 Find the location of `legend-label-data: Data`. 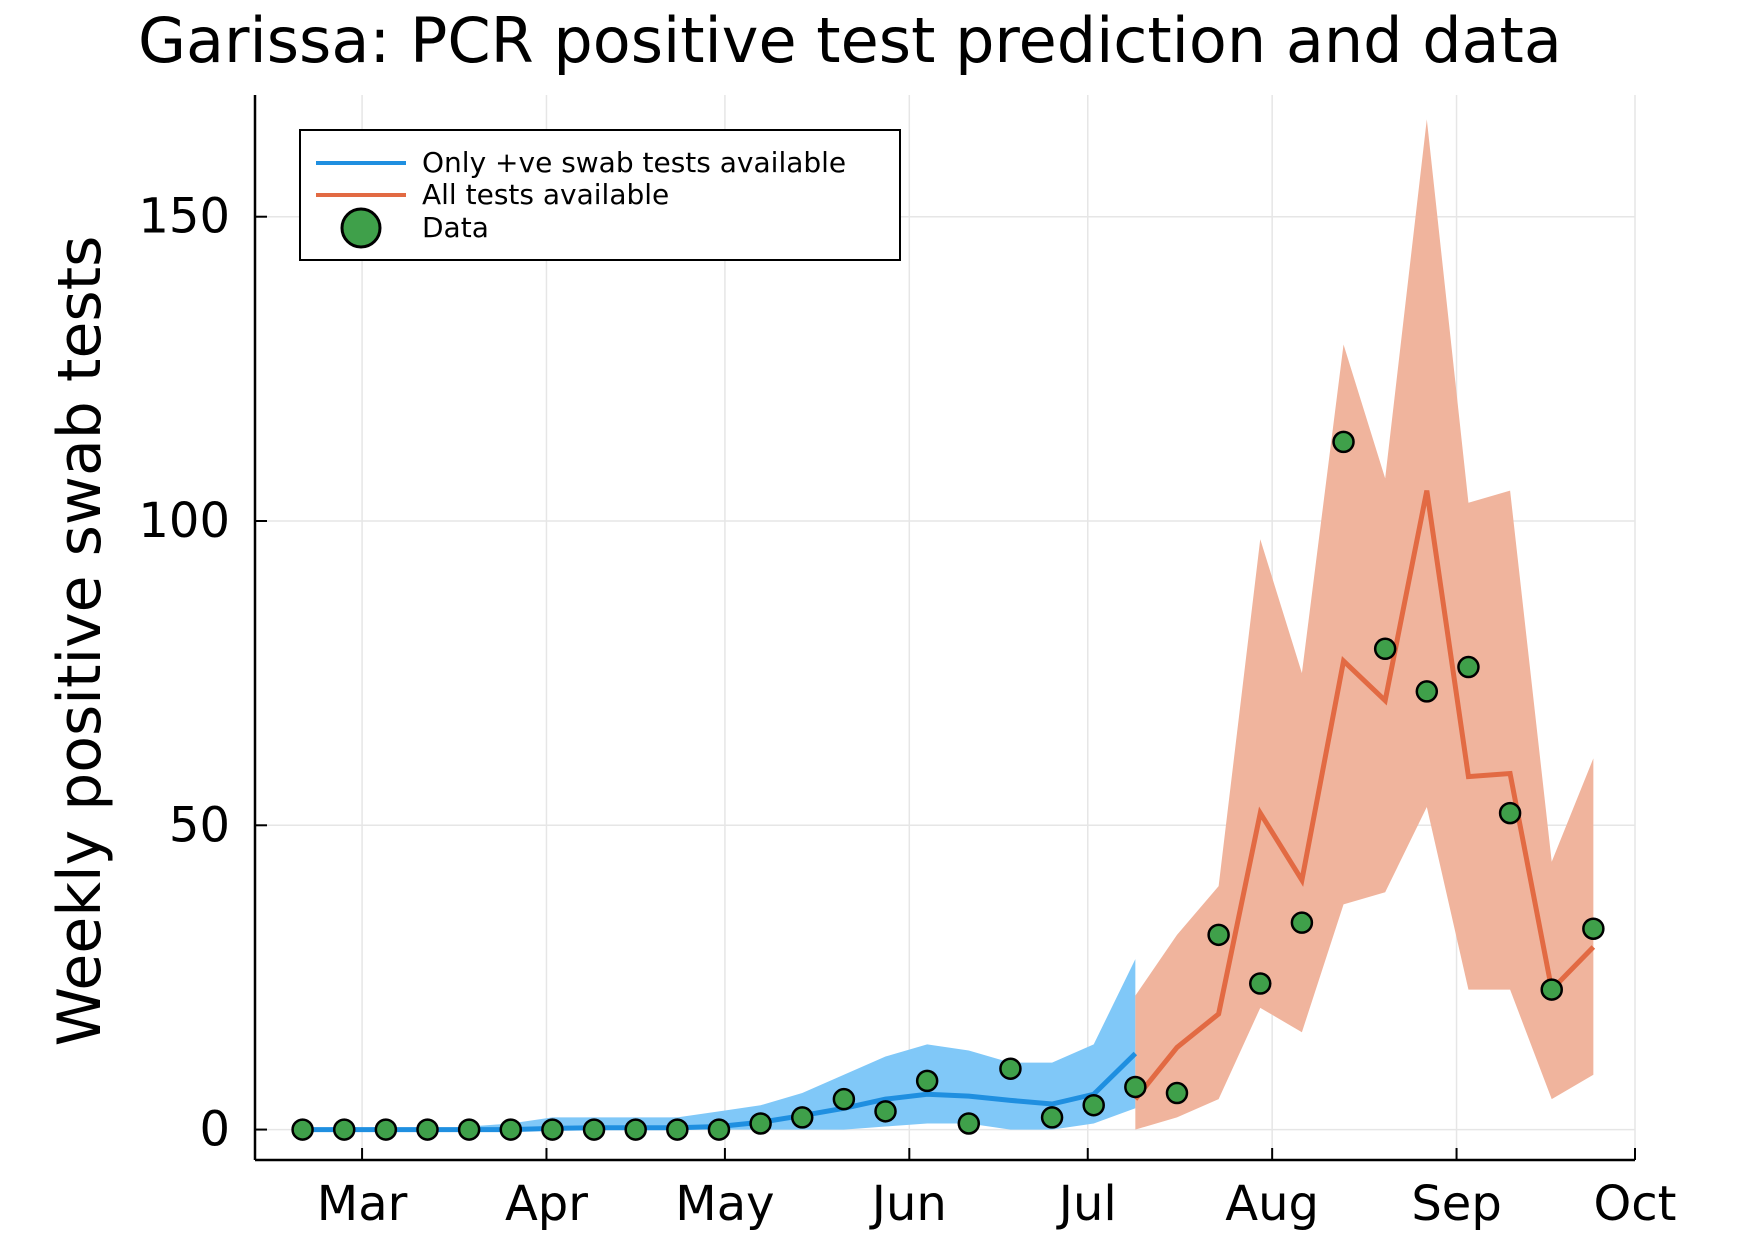

legend-label-data: Data is located at coordinates (455, 227).